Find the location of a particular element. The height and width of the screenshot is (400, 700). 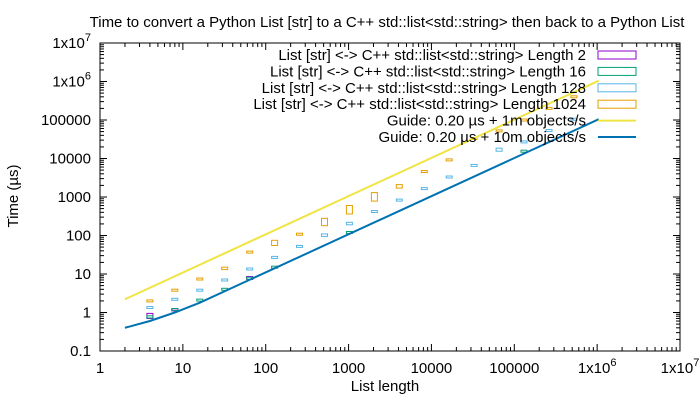

legend-item: Guide: 0.20 µs + 10m objects/s is located at coordinates (507, 137).